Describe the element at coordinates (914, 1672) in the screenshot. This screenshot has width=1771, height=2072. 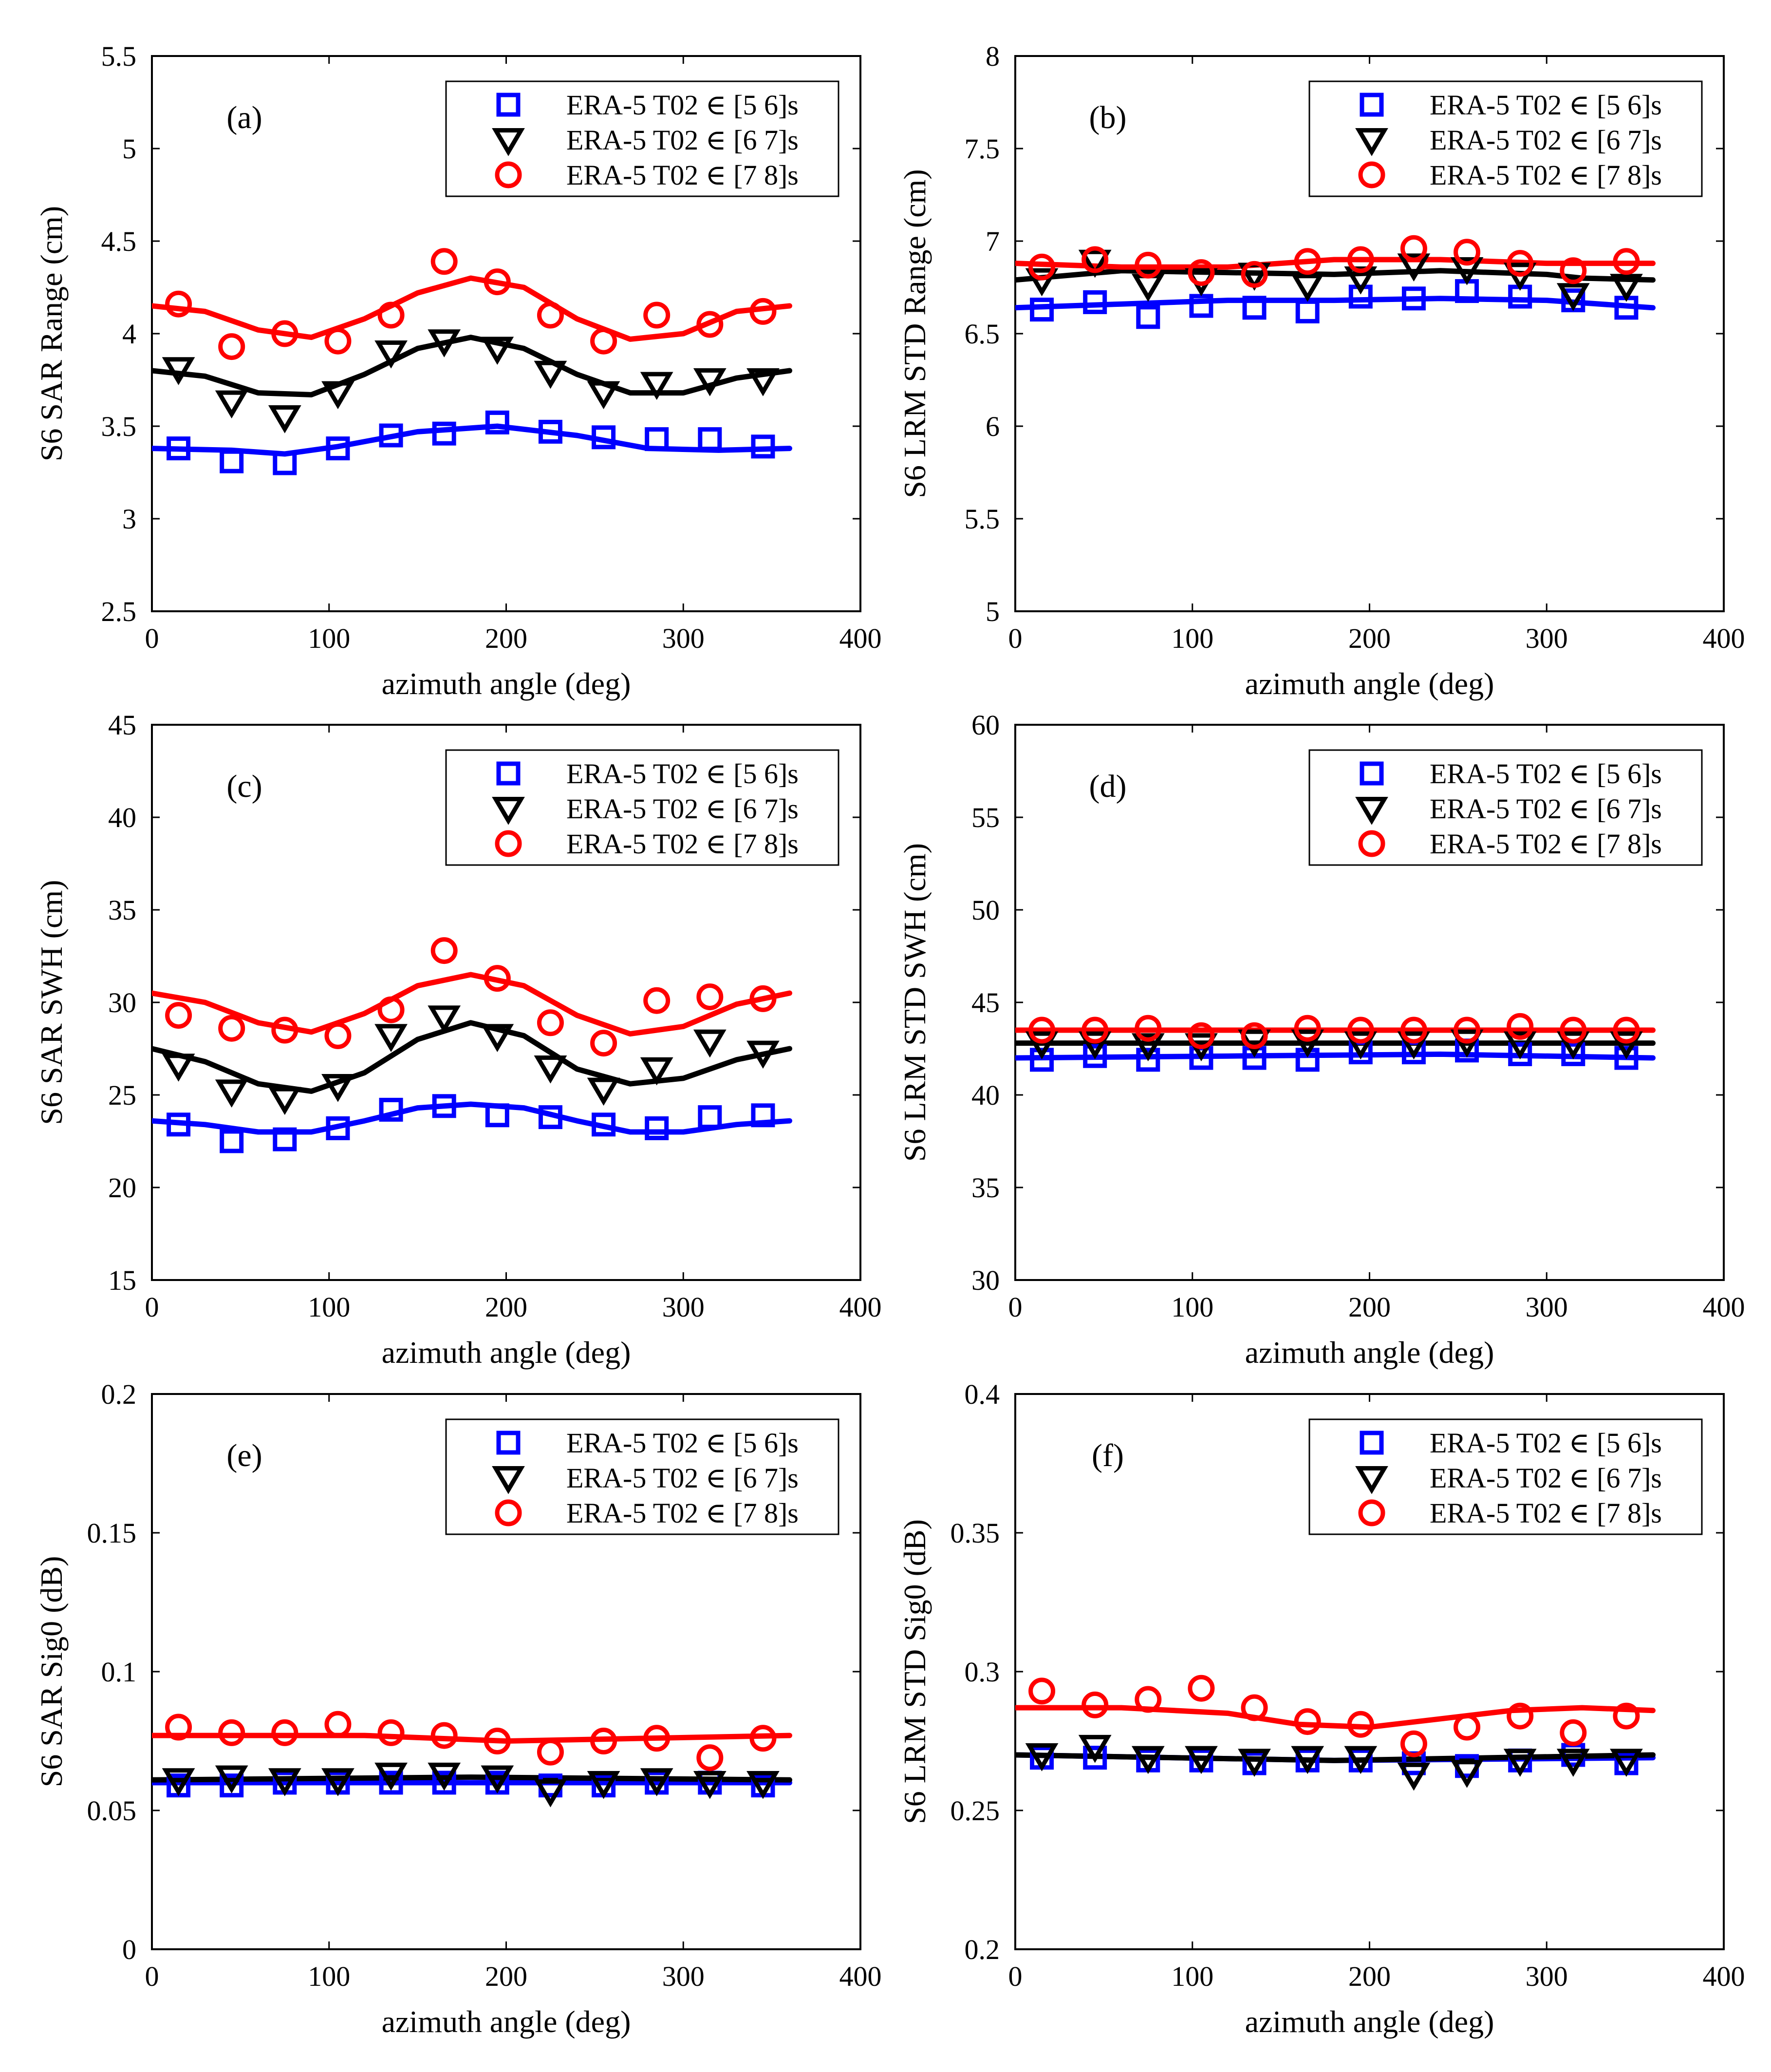
I see `y-axis-label: S6 LRM STD Sig0 (dB)` at that location.